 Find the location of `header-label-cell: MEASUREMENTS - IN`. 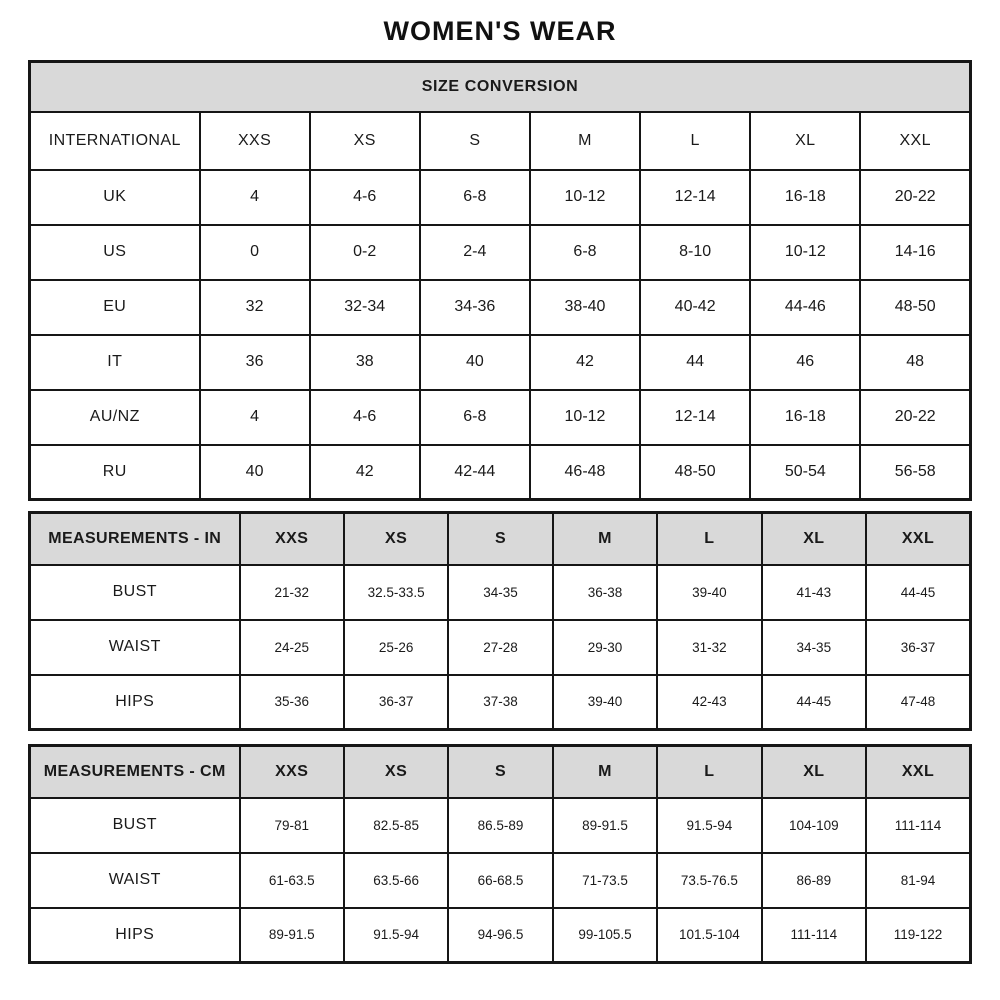

header-label-cell: MEASUREMENTS - IN is located at coordinates (134, 538).